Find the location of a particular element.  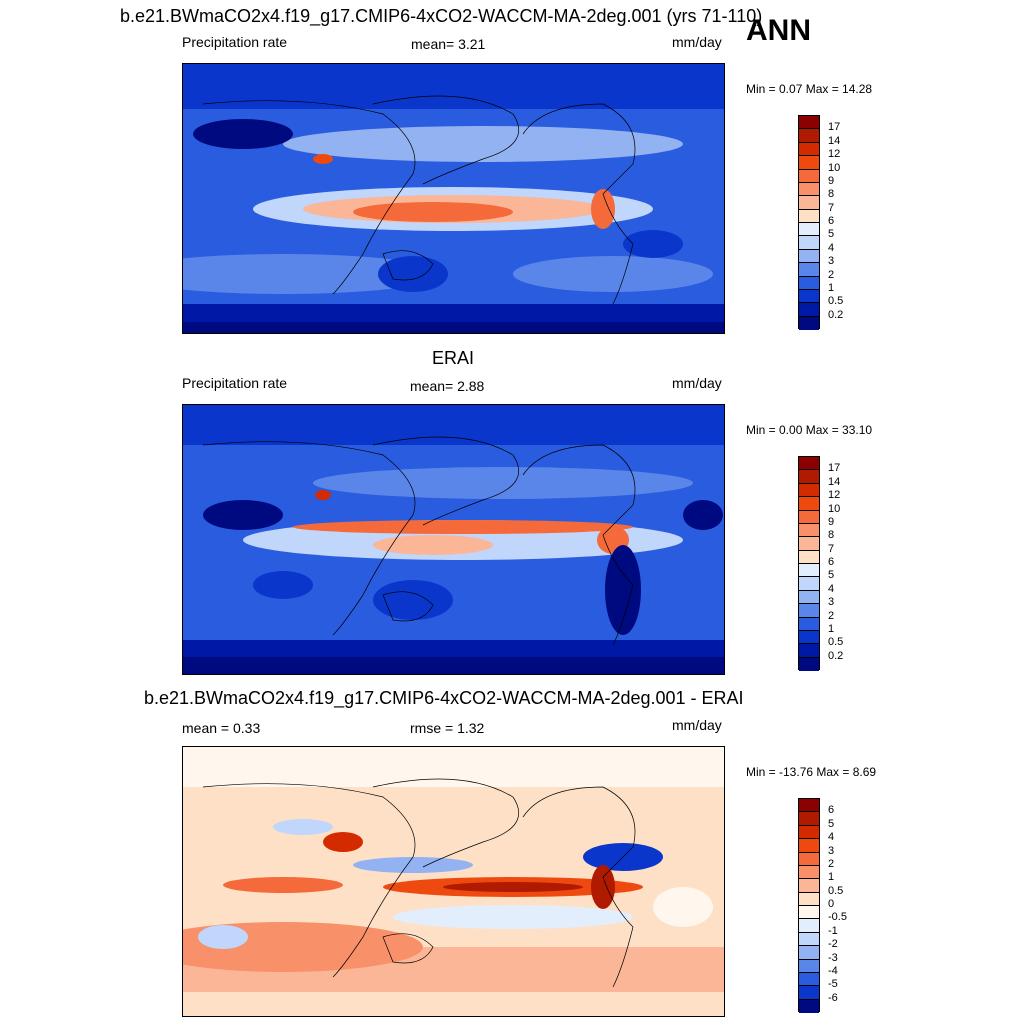

colorbar-tick-label: -4 is located at coordinates (833, 970).